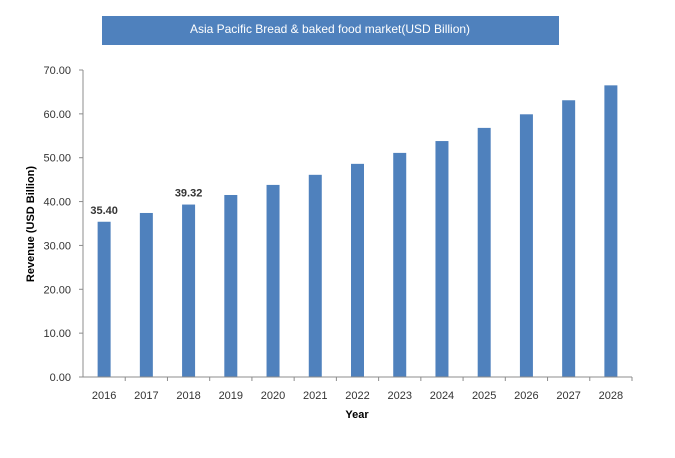 This screenshot has height=458, width=675. I want to click on chart-title-banner, so click(330, 30).